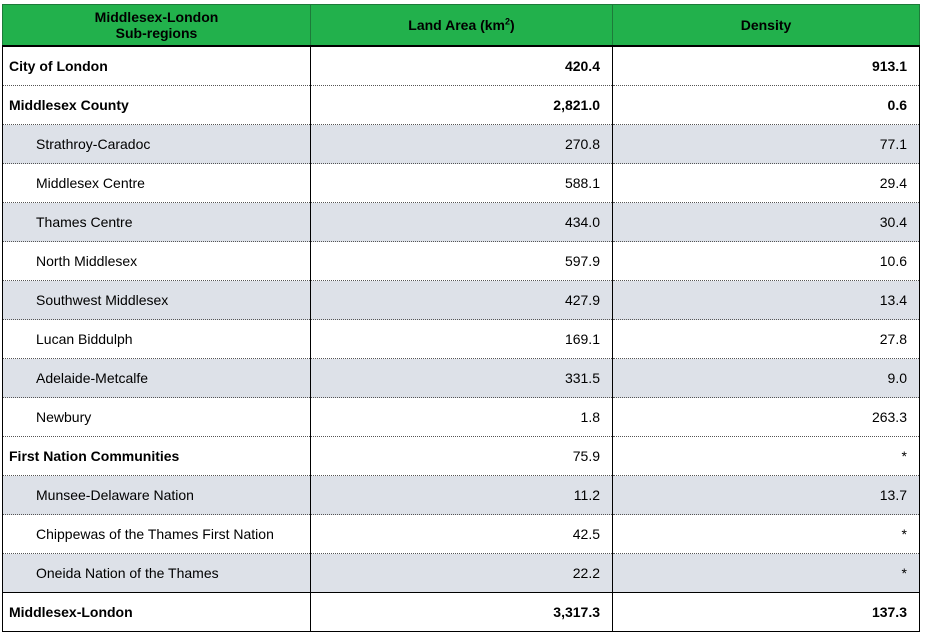 Image resolution: width=930 pixels, height=634 pixels. What do you see at coordinates (766, 495) in the screenshot?
I see `row-density: 13.7` at bounding box center [766, 495].